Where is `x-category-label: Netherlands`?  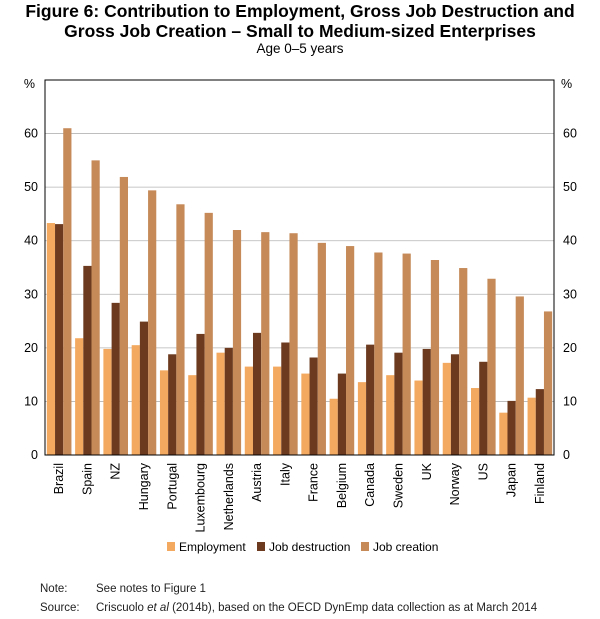
x-category-label: Netherlands is located at coordinates (229, 496).